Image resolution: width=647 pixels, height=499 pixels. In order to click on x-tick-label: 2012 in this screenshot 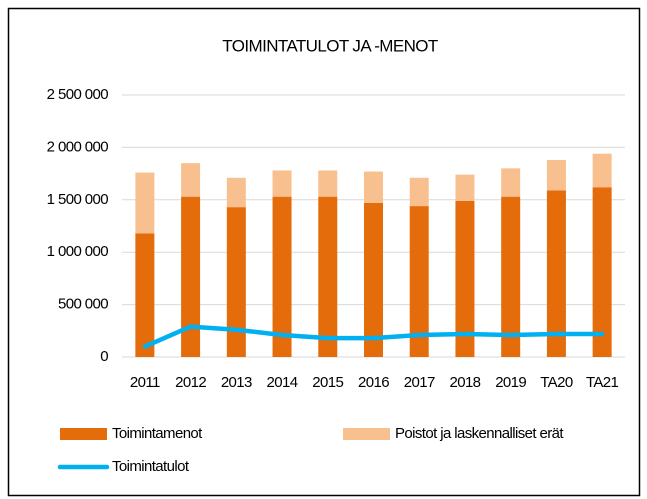, I will do `click(190, 382)`.